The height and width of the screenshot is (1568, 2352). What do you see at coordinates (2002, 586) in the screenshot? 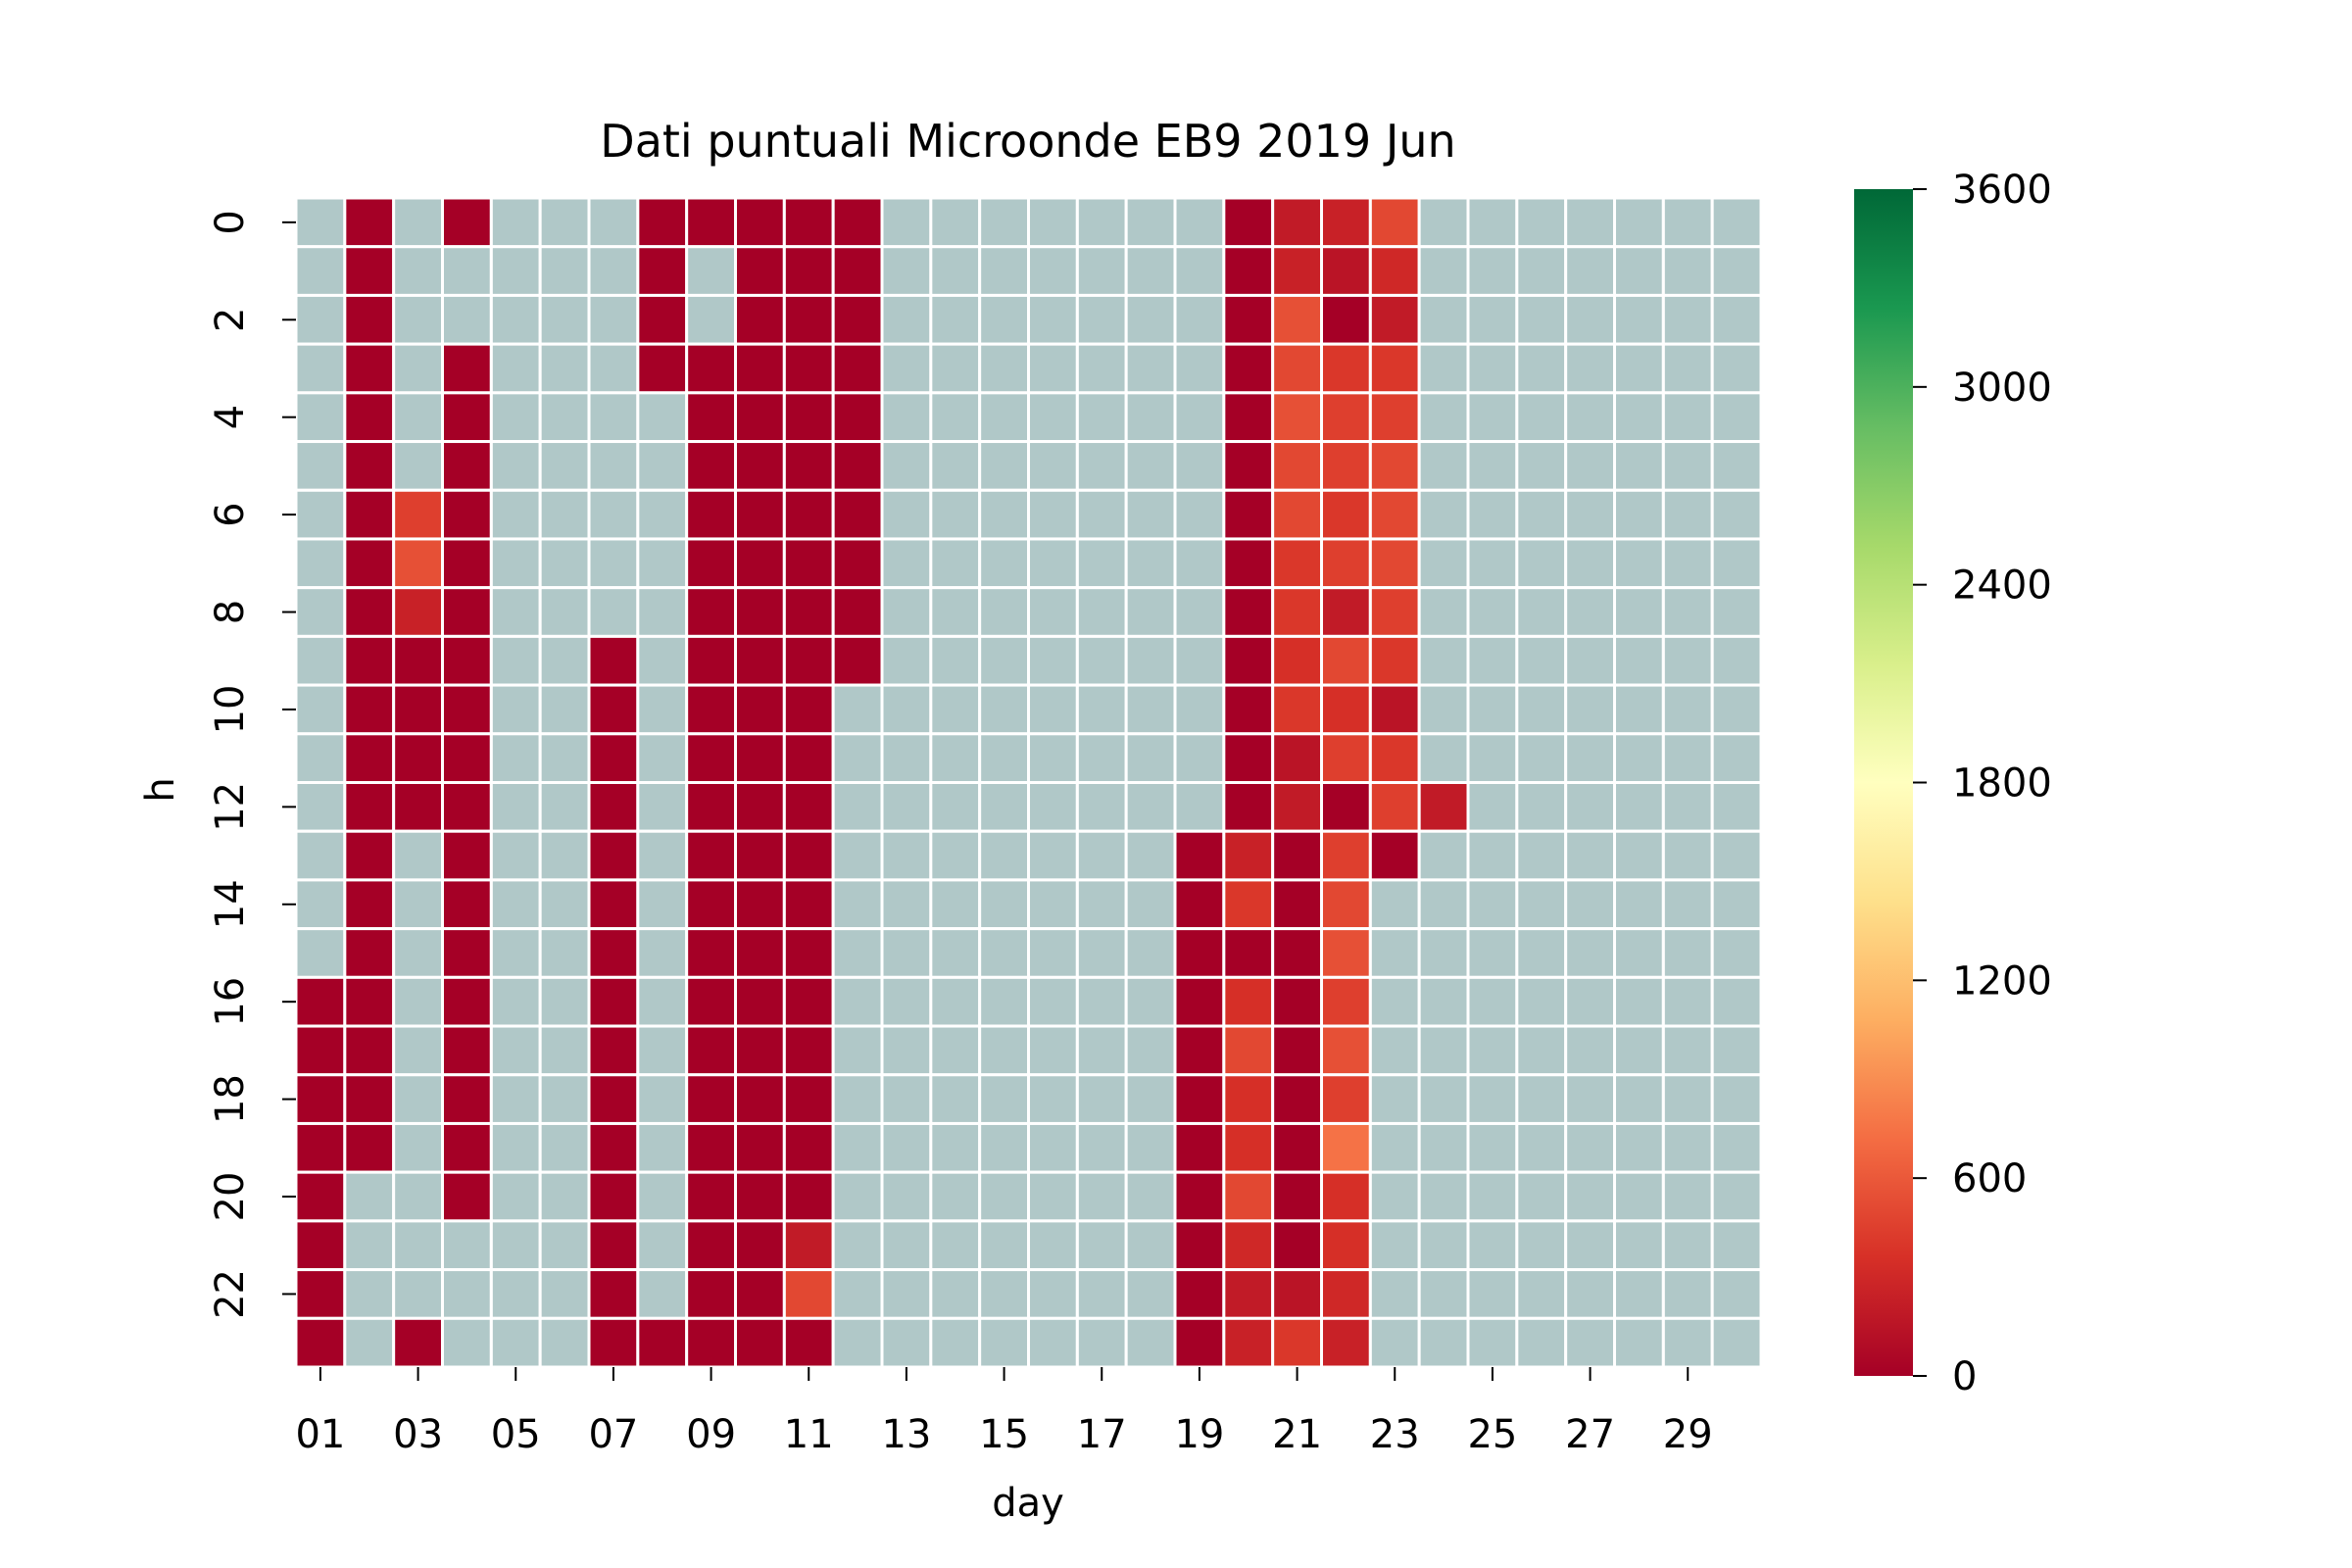
I see `colorbar-tick-label: 2400` at bounding box center [2002, 586].